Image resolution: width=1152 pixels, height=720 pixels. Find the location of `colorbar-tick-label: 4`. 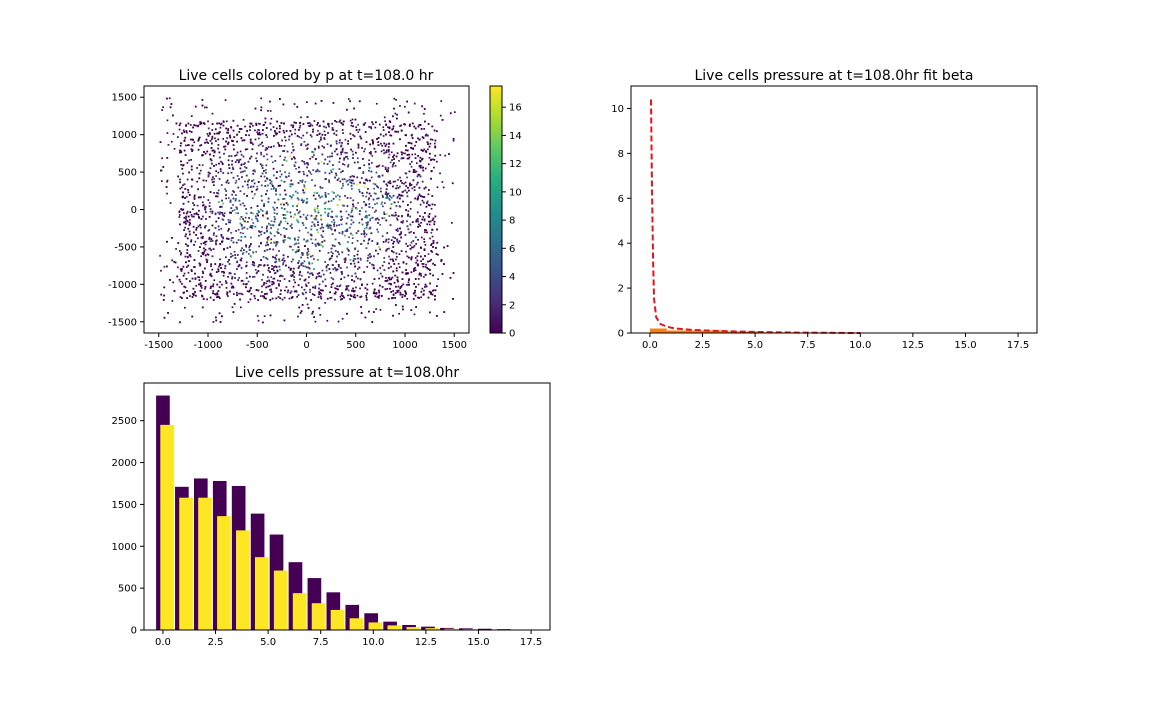

colorbar-tick-label: 4 is located at coordinates (512, 277).